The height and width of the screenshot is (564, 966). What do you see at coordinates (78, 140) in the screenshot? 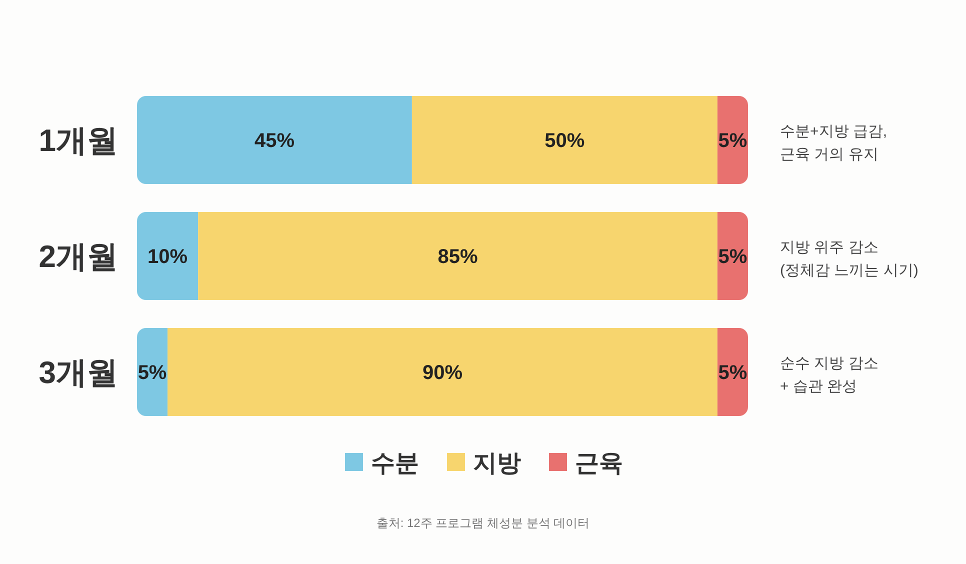
I see `y-tick-label: 1개월` at bounding box center [78, 140].